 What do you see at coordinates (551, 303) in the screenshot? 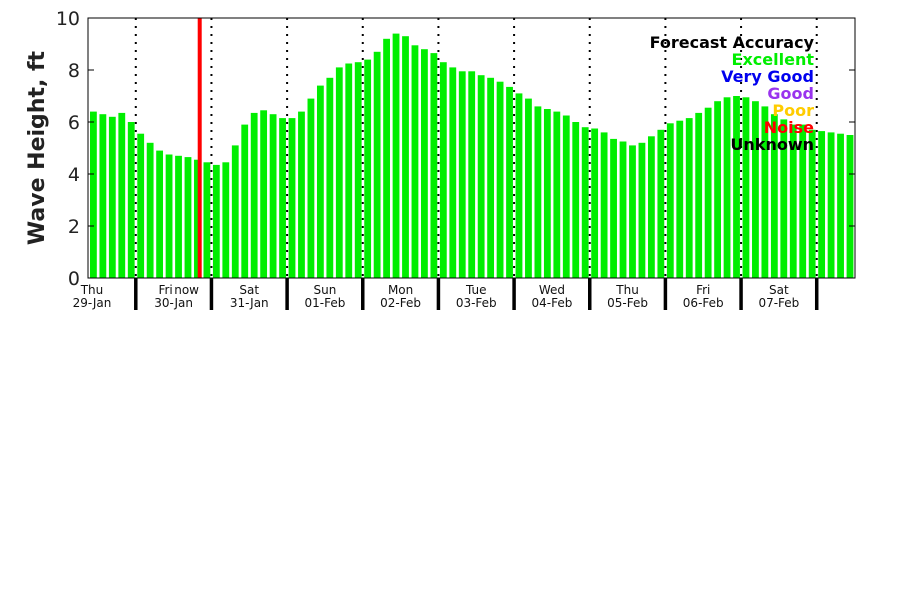
I see `day-label-date: 04-Feb` at bounding box center [551, 303].